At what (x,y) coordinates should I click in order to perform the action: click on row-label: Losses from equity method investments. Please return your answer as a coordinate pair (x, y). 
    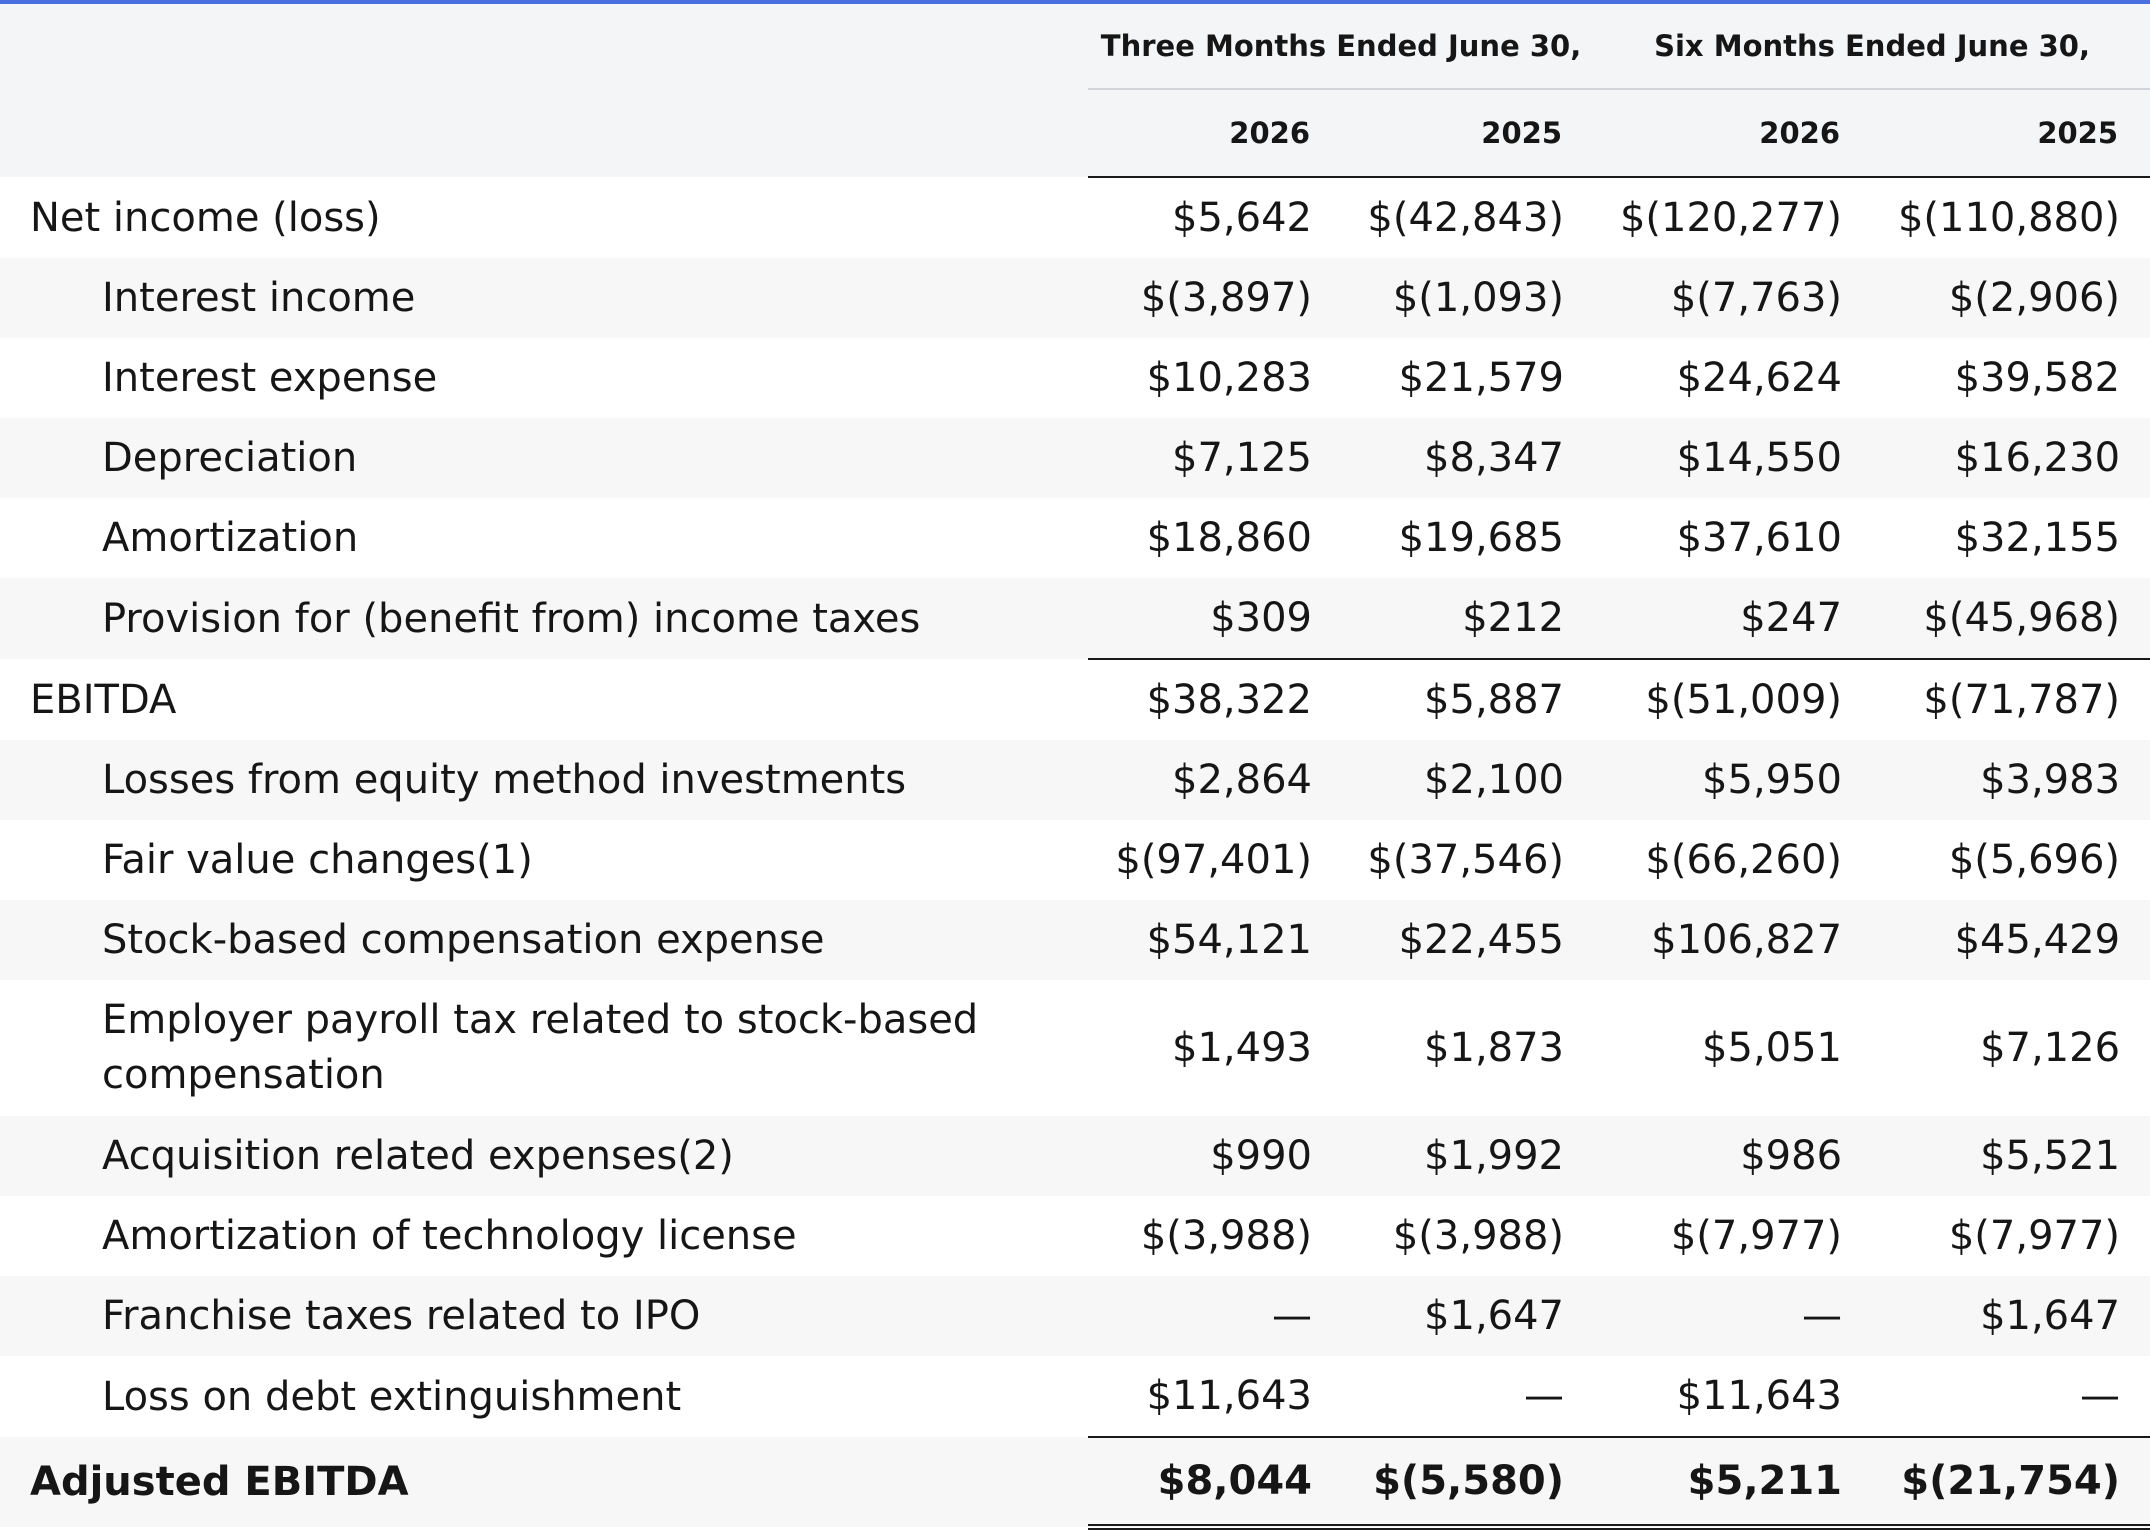
    Looking at the image, I should click on (544, 780).